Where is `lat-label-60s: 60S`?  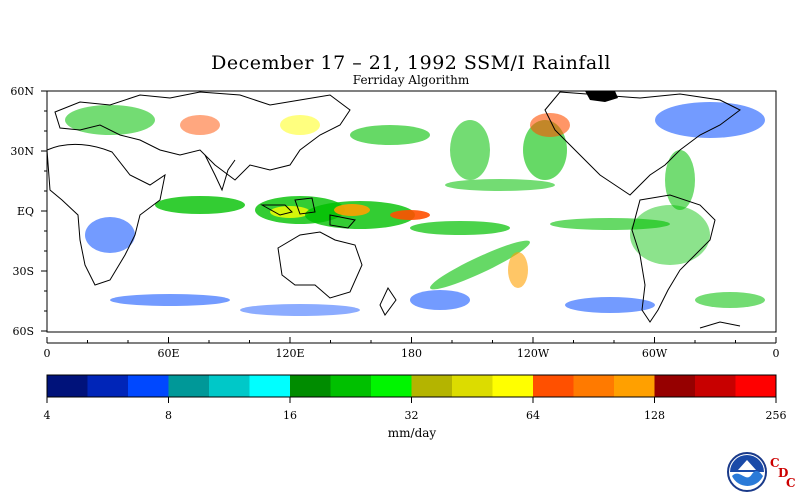 lat-label-60s: 60S is located at coordinates (23, 331).